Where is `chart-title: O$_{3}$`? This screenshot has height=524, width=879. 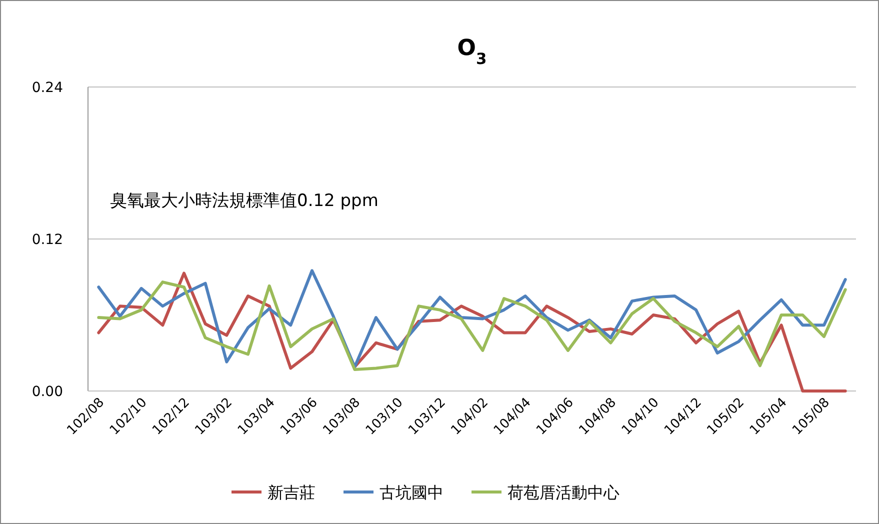
chart-title: O$_{3}$ is located at coordinates (472, 52).